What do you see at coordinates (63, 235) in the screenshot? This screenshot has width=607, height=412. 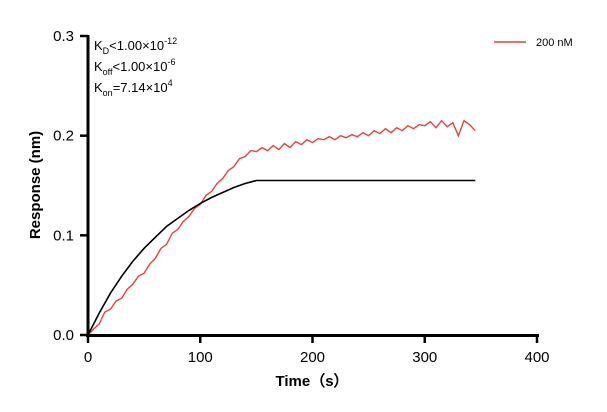 I see `y-tick-label: 0.1` at bounding box center [63, 235].